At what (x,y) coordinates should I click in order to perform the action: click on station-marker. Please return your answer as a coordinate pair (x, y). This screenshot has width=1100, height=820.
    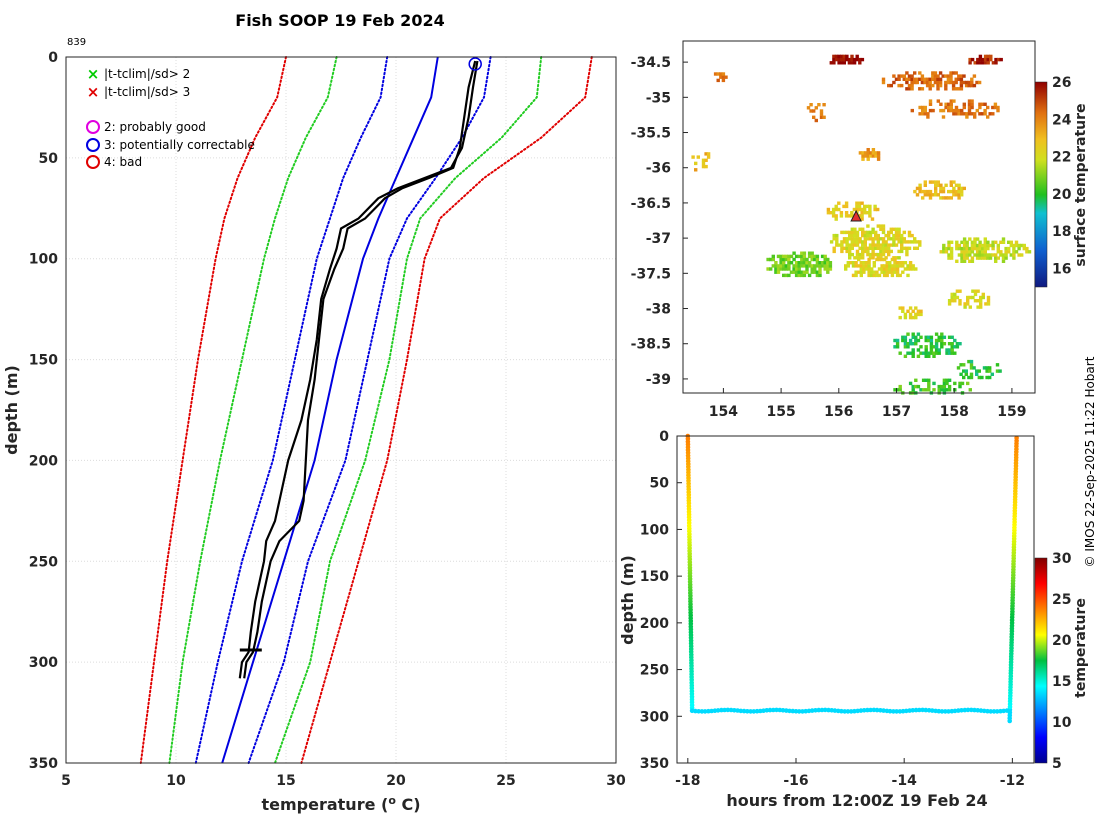
    Looking at the image, I should click on (856, 215).